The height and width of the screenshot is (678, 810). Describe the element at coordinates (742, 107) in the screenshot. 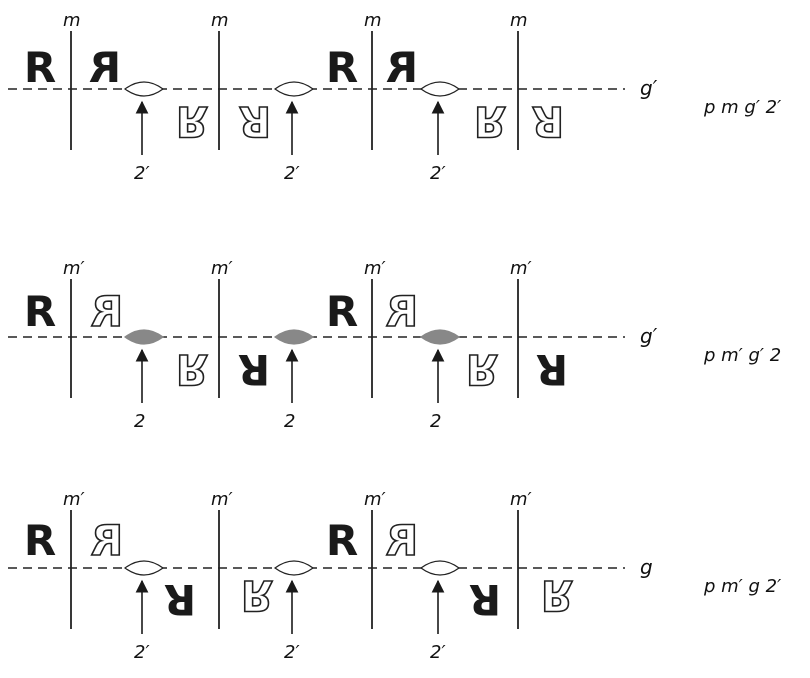

I see `group-symbol: p m g′ 2′` at that location.